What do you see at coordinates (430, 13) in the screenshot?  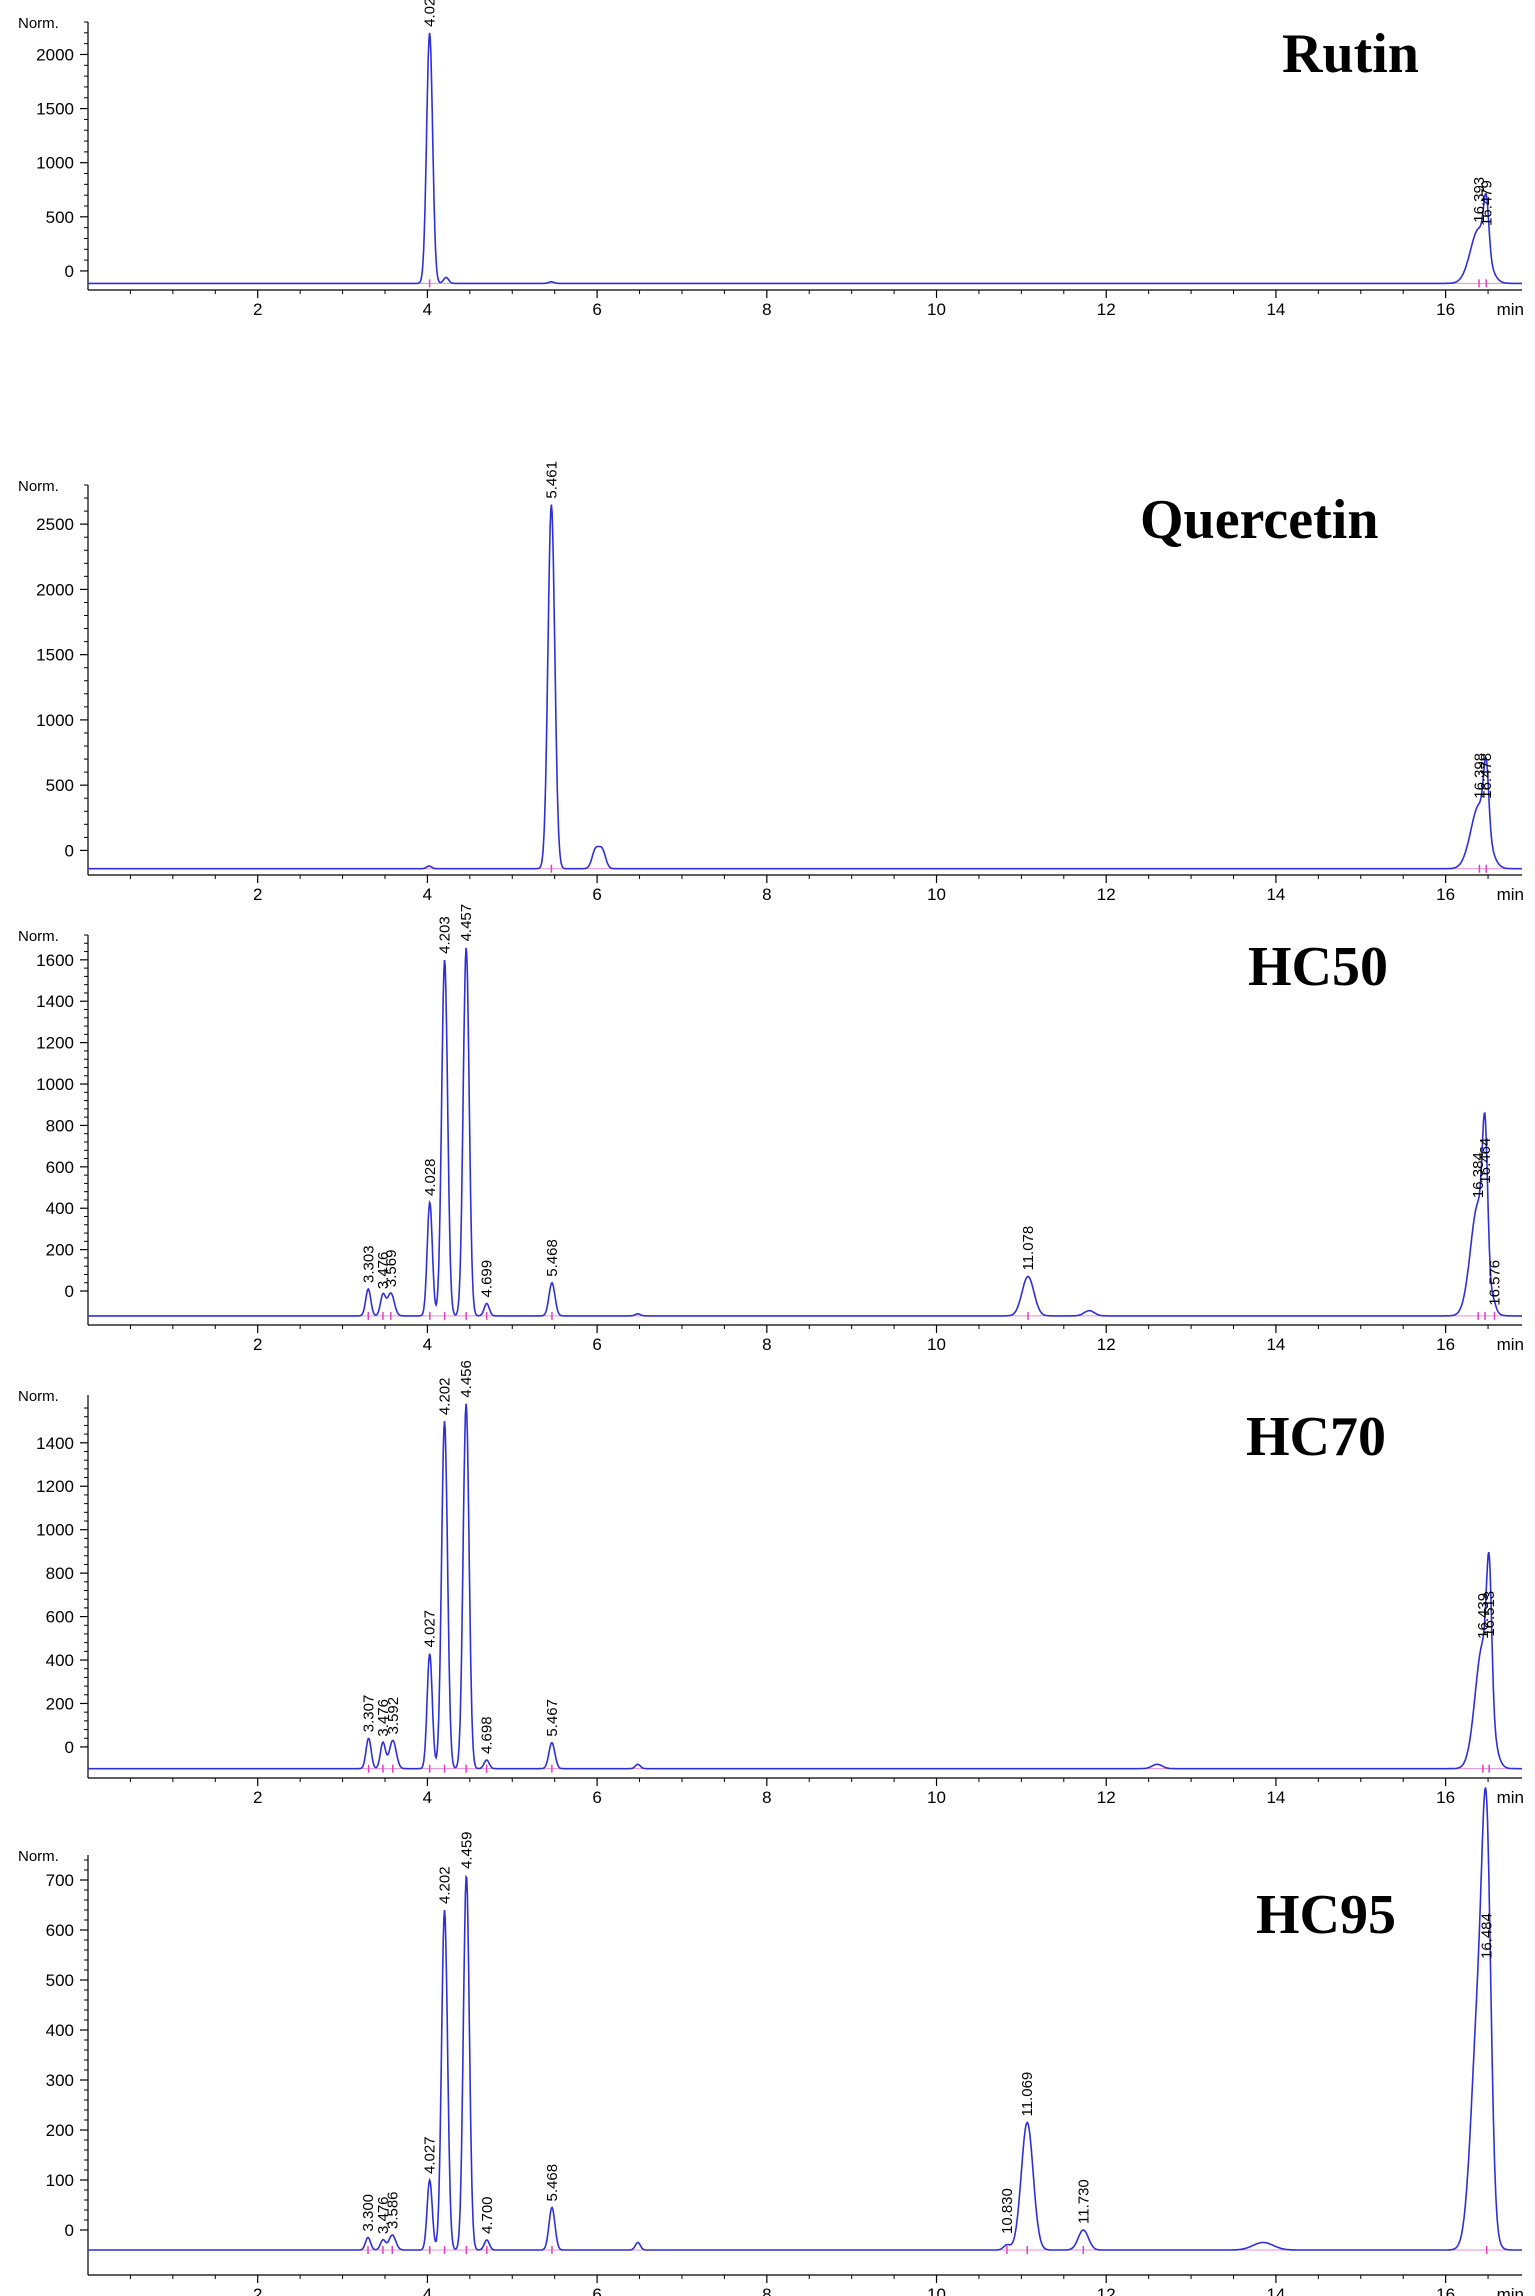 I see `peak-label: 4.026` at bounding box center [430, 13].